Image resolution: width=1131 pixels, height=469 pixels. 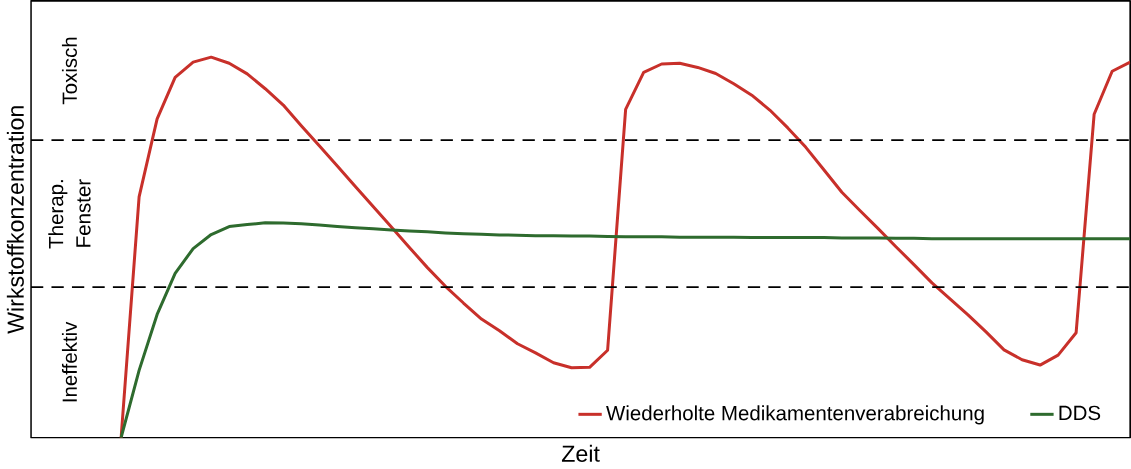 I want to click on x-axis-title: Zeit, so click(x=580, y=454).